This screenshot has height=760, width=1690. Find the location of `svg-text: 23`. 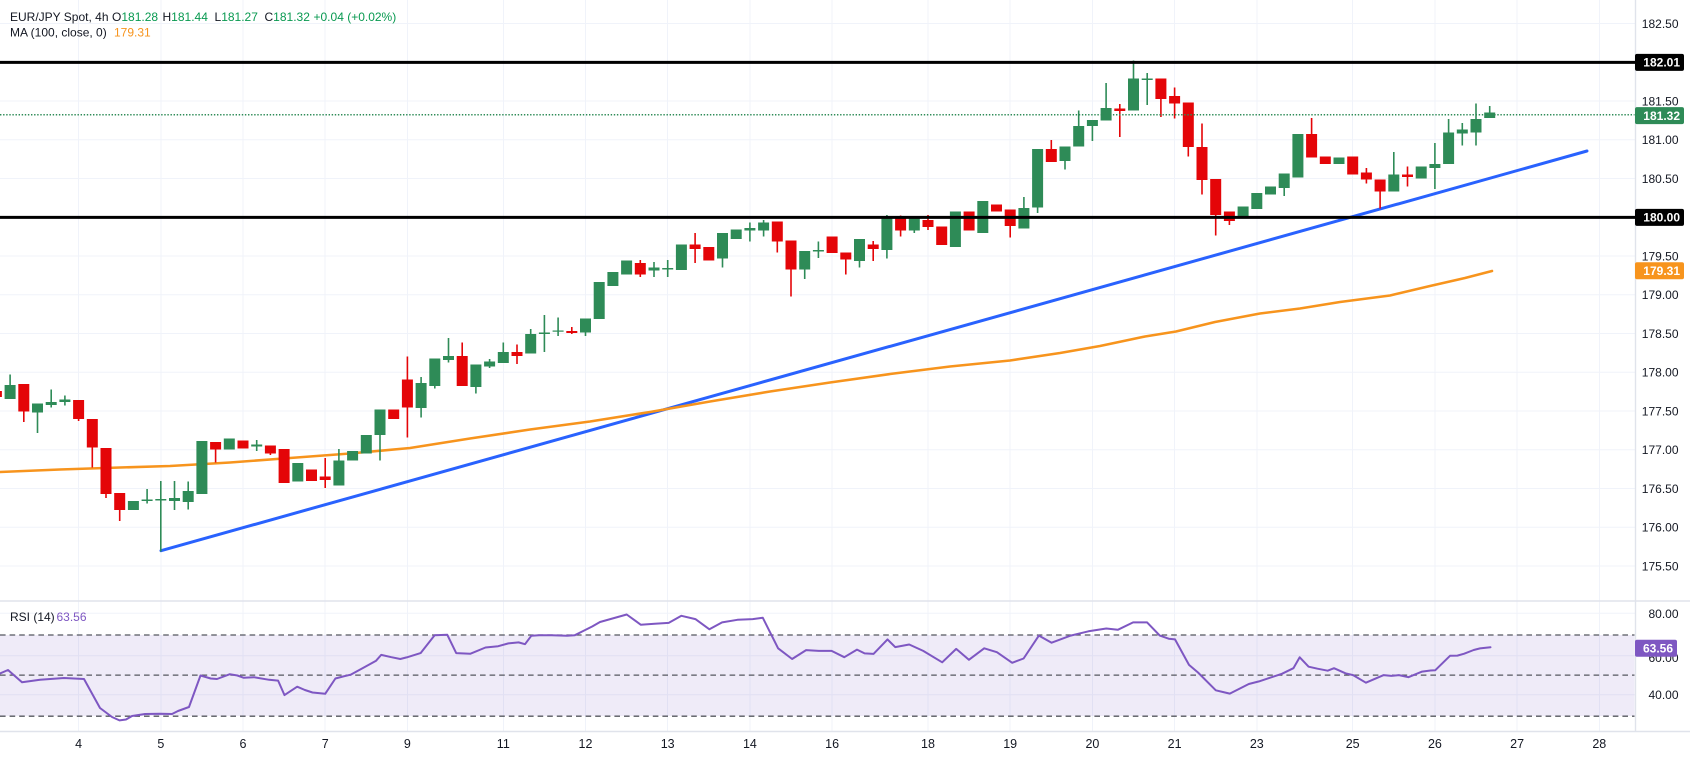

svg-text: 23 is located at coordinates (1257, 744).